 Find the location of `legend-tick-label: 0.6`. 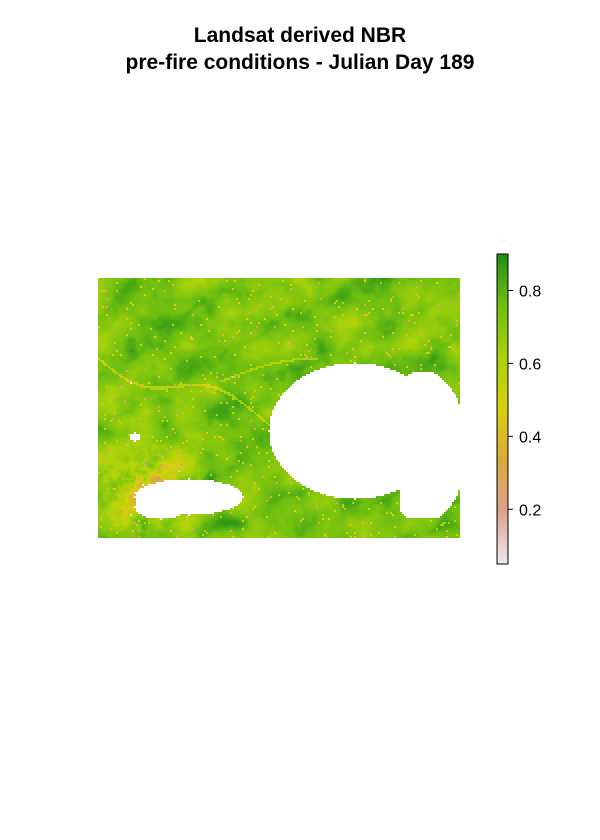

legend-tick-label: 0.6 is located at coordinates (530, 364).